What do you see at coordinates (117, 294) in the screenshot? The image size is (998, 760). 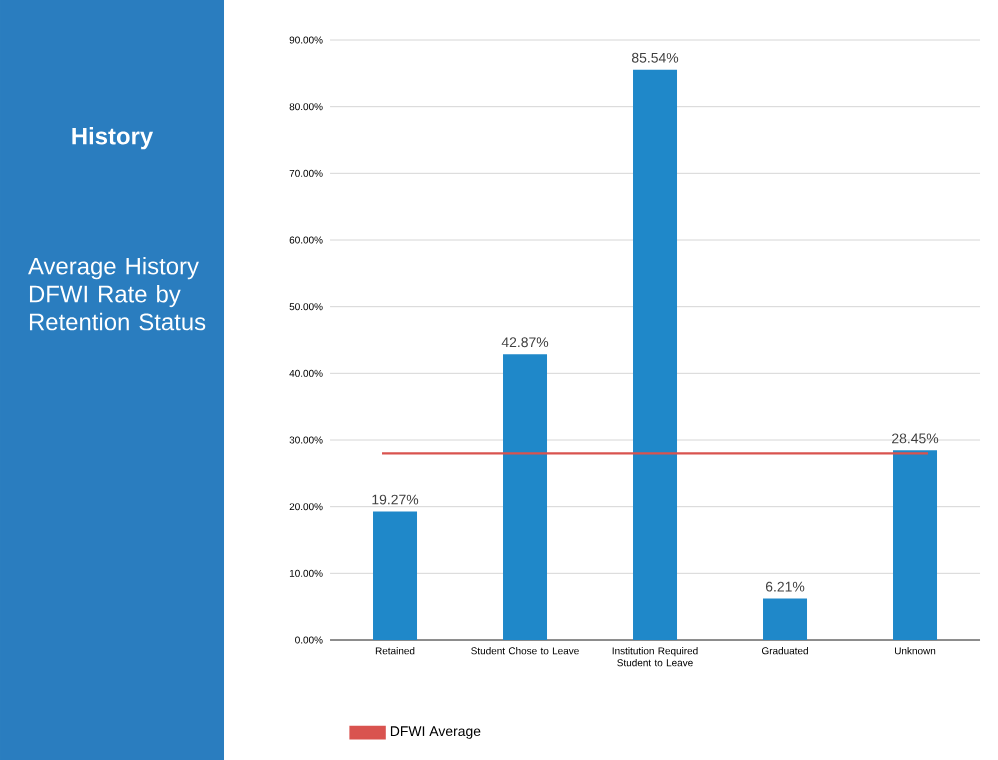 I see `text: Average History DFWI Rate by Retention Status` at bounding box center [117, 294].